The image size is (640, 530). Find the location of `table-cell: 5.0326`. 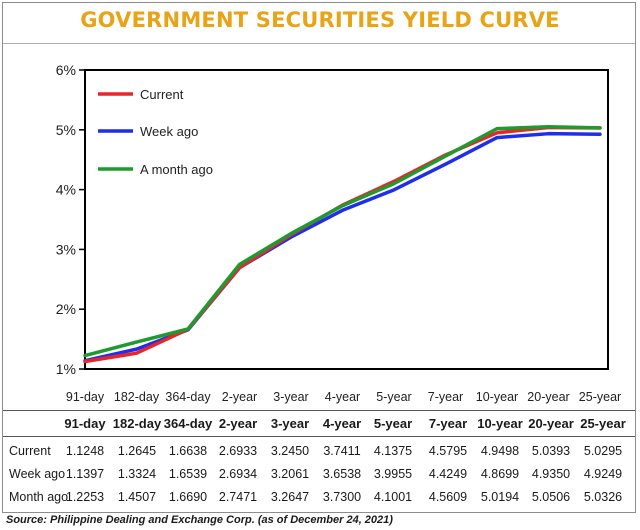

table-cell: 5.0326 is located at coordinates (603, 497).